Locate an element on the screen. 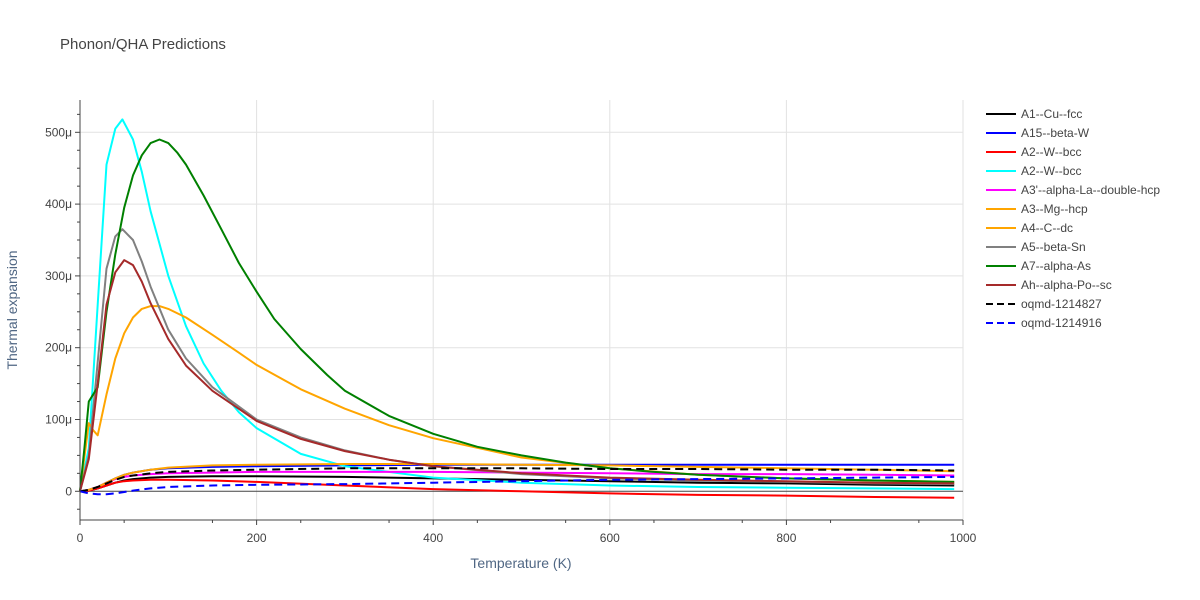 Image resolution: width=1200 pixels, height=600 pixels. legend-label: A5--beta-Sn is located at coordinates (1053, 247).